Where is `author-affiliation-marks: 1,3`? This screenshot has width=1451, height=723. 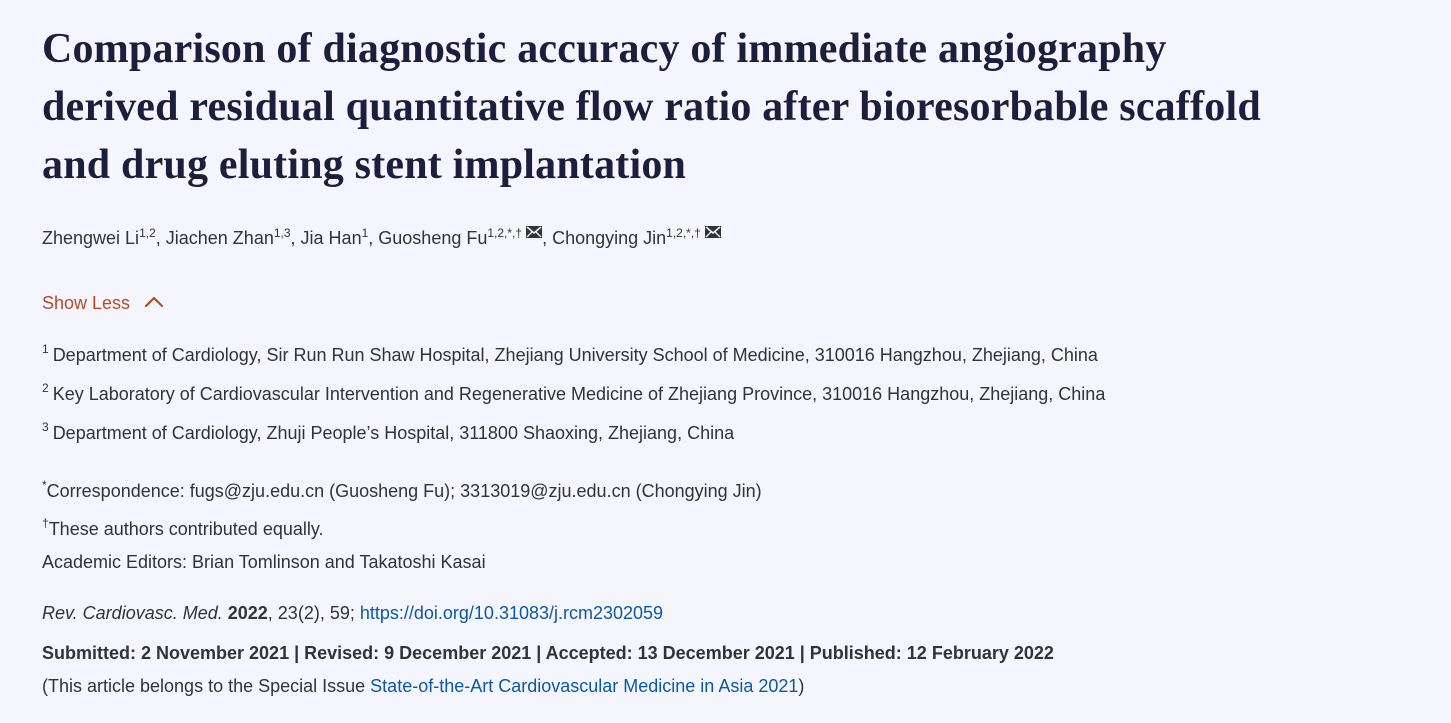 author-affiliation-marks: 1,3 is located at coordinates (282, 233).